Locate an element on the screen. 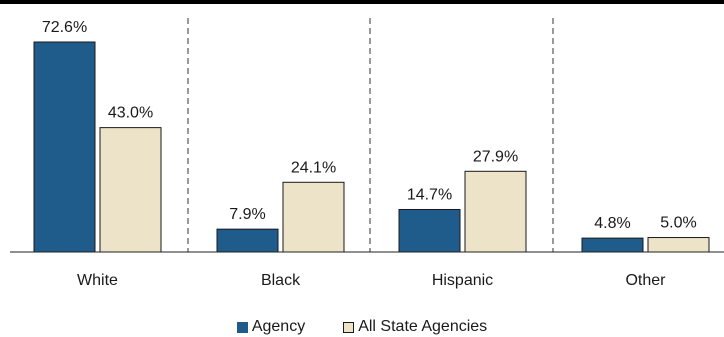 The width and height of the screenshot is (724, 337). value-label: 27.9% is located at coordinates (495, 156).